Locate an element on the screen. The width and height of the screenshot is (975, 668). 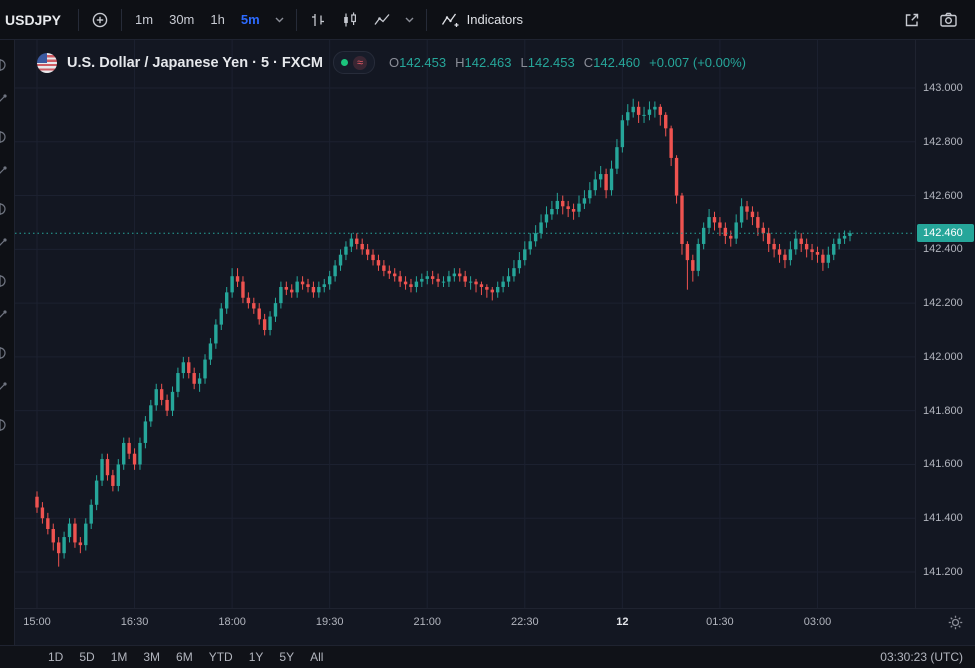
chart-style-line-button is located at coordinates (382, 20).